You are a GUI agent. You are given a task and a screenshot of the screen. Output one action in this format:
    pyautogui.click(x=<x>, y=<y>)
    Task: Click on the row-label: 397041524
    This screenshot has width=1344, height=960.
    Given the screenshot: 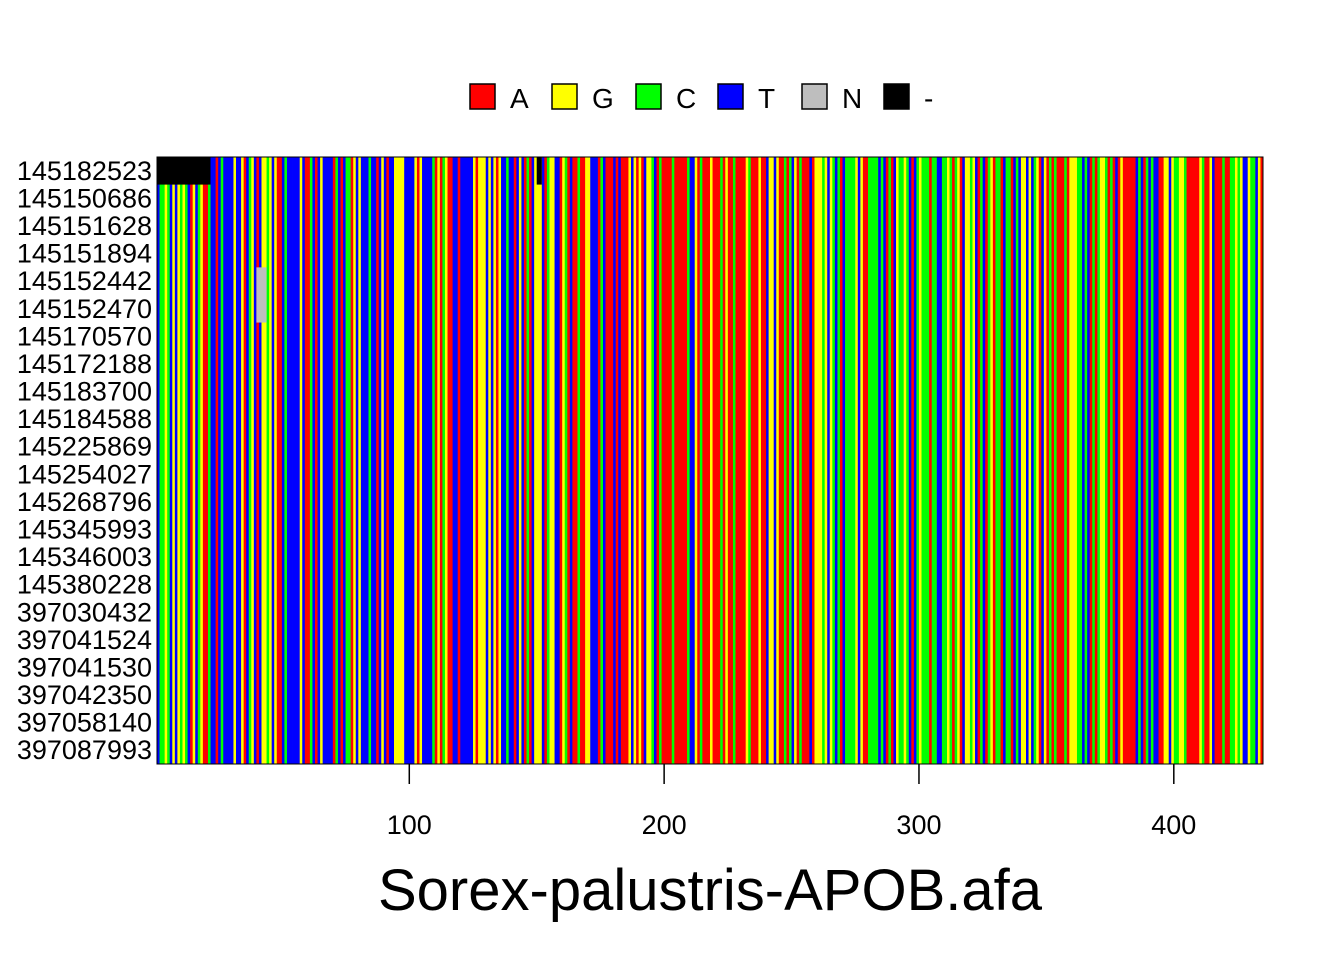 What is the action you would take?
    pyautogui.click(x=84, y=640)
    